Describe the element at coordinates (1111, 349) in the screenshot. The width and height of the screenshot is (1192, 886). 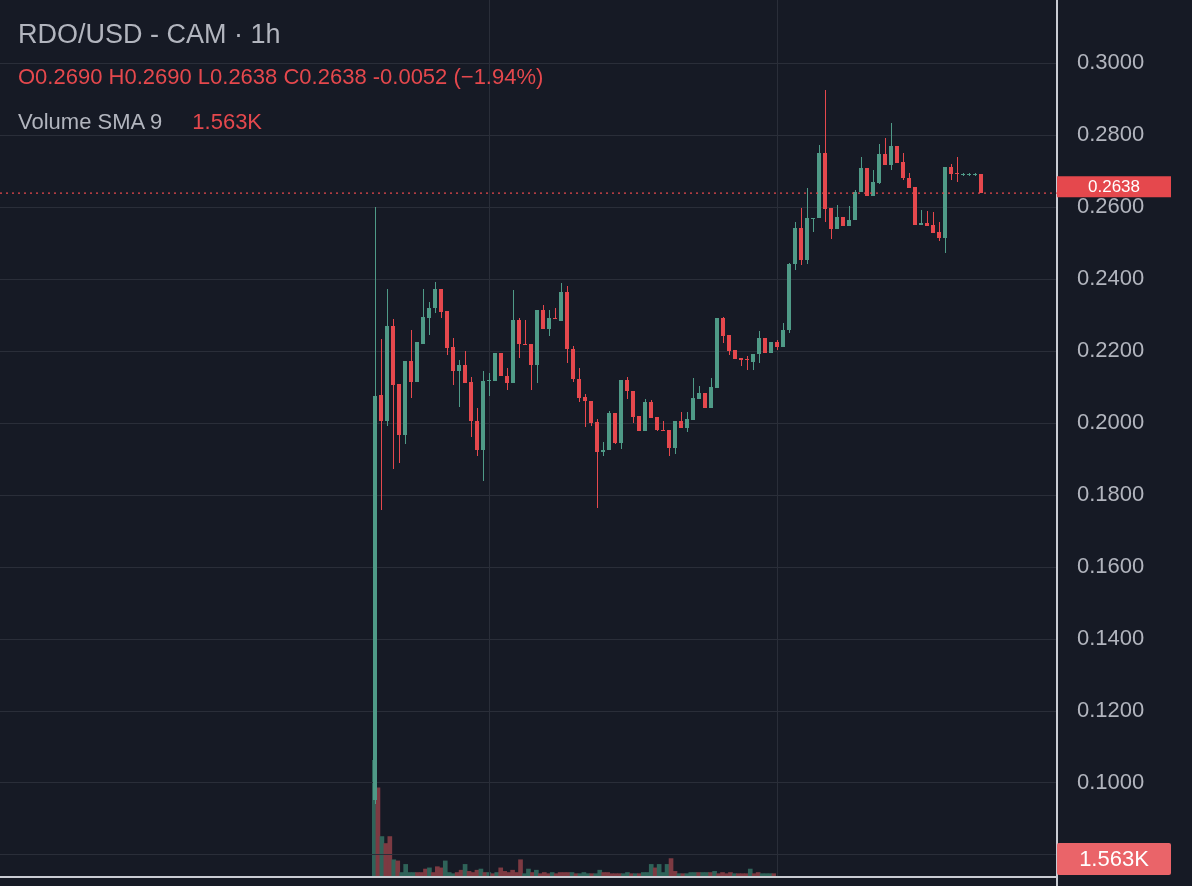
I see `y-tick-label: 0.2200` at that location.